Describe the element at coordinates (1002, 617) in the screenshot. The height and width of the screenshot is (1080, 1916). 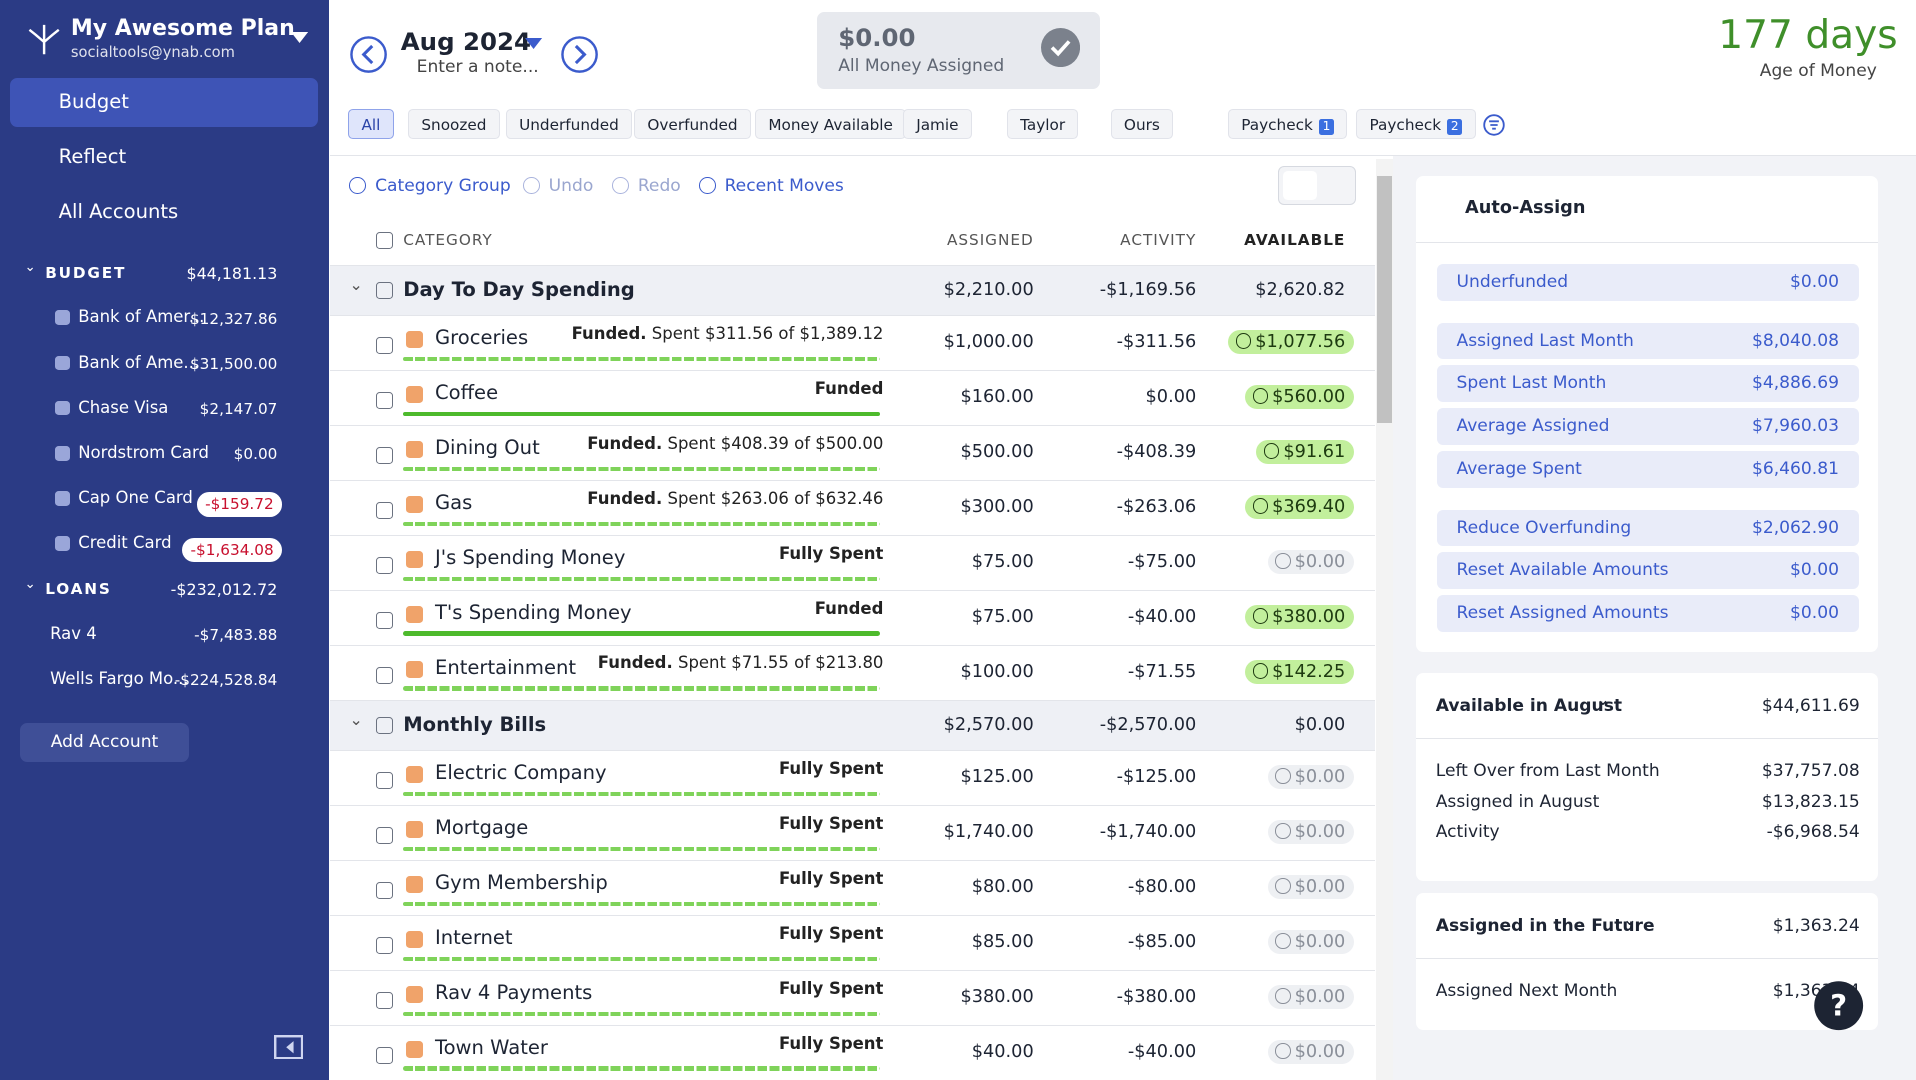
I see `row-assigned: $75.00` at that location.